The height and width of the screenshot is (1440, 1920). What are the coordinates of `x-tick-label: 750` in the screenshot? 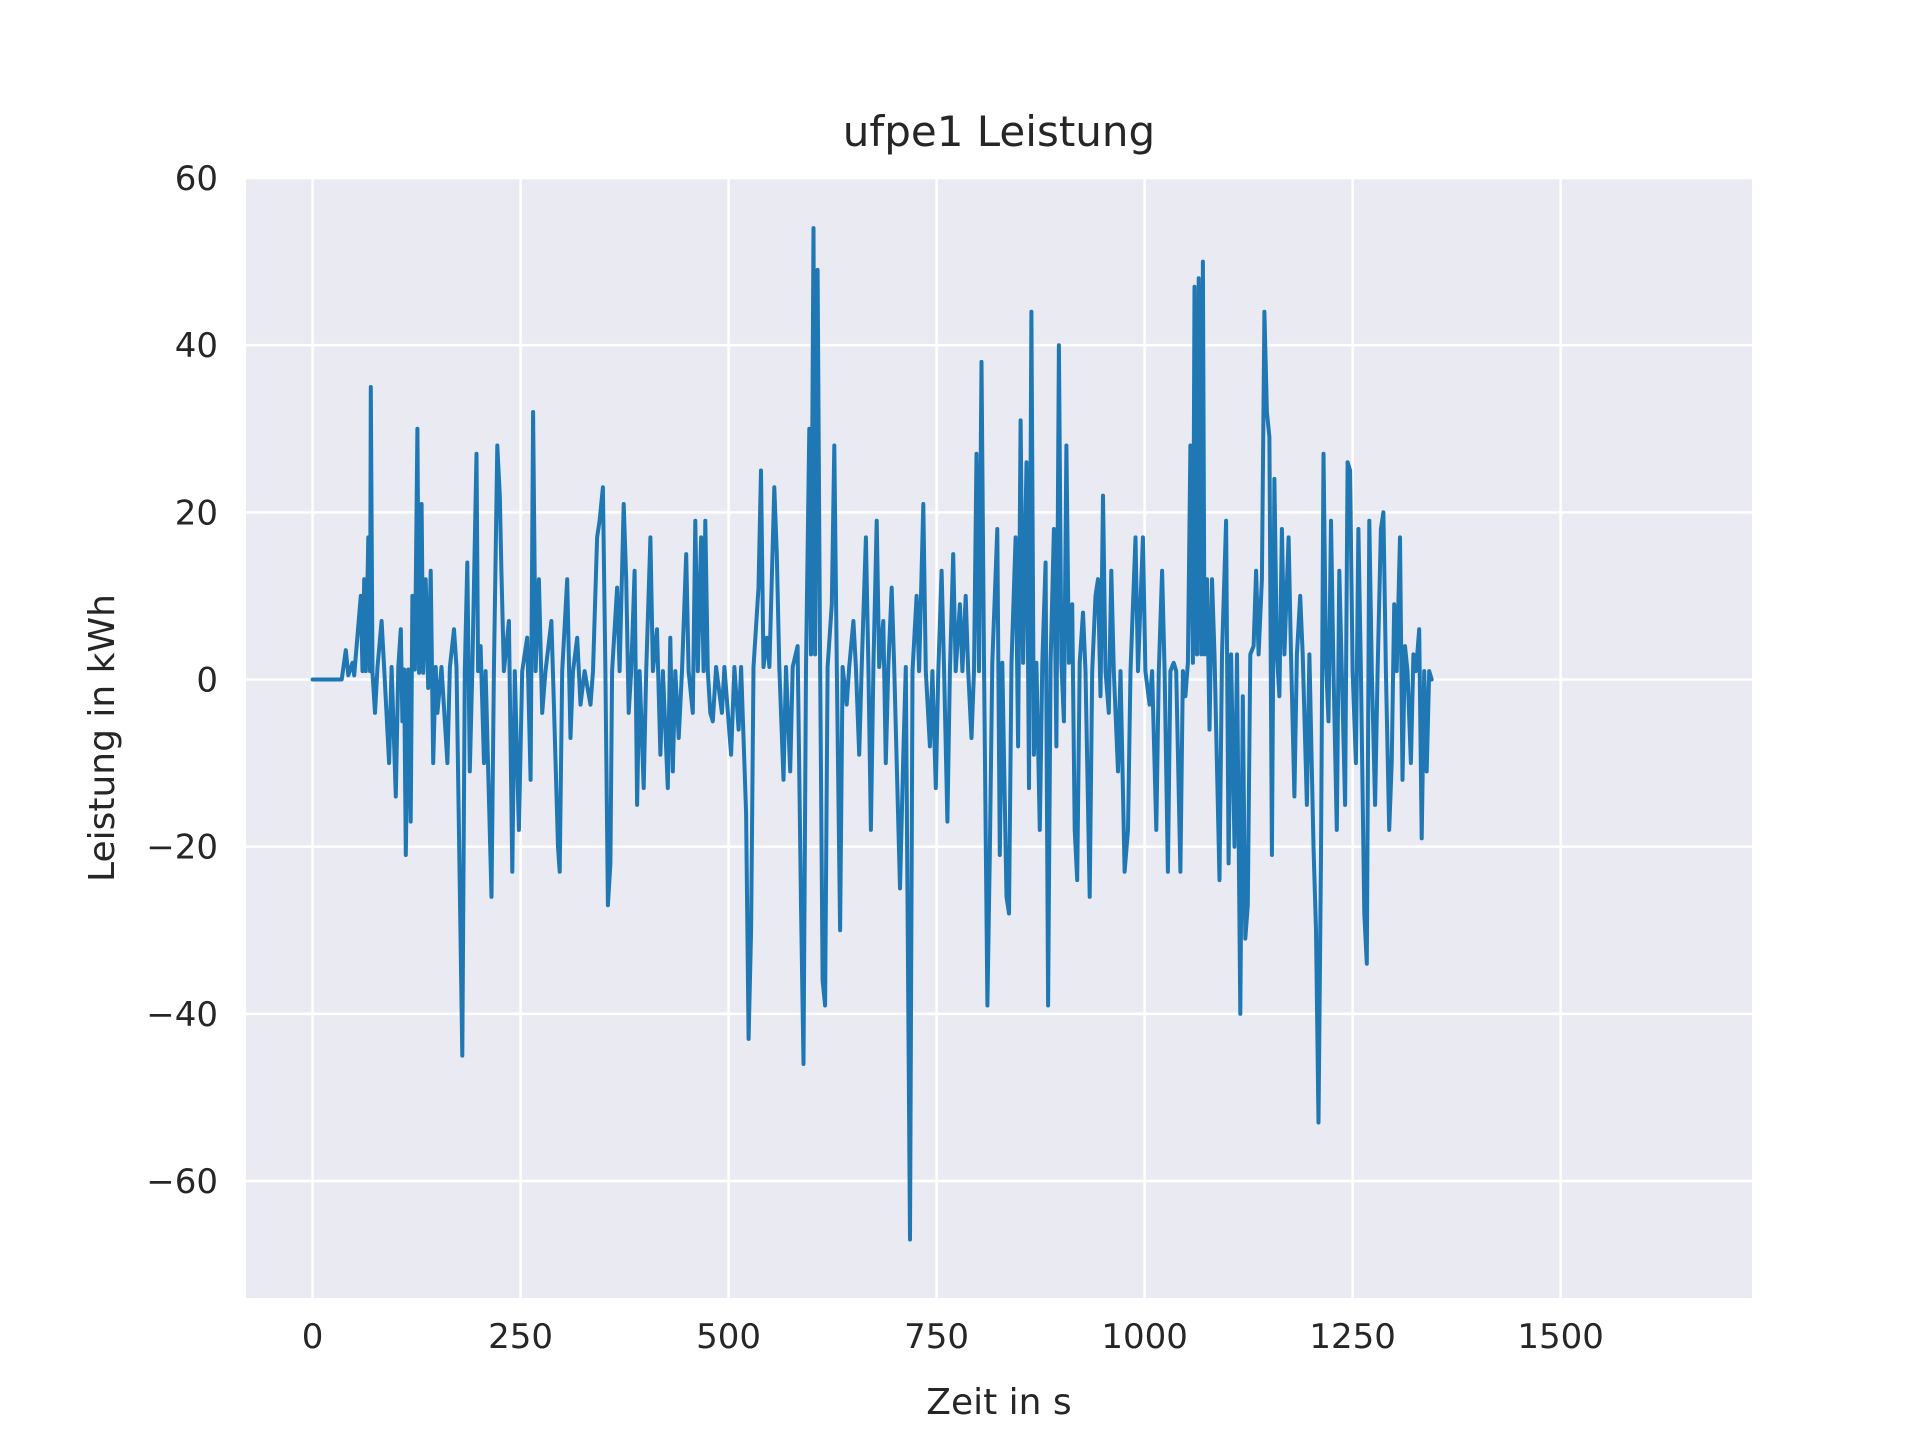 It's located at (936, 1337).